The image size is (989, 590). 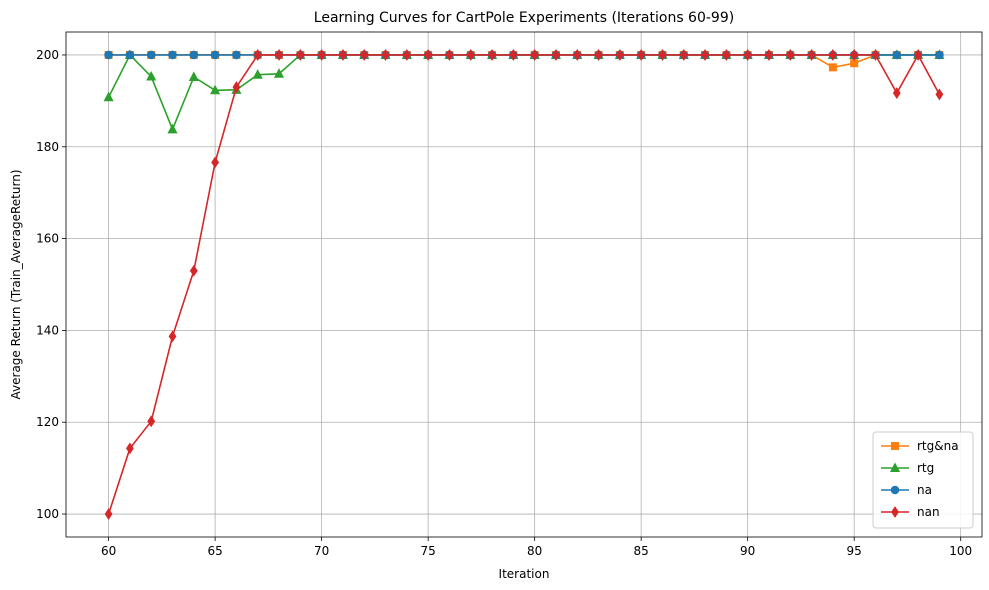 What do you see at coordinates (47, 55) in the screenshot?
I see `y-tick-label: 200` at bounding box center [47, 55].